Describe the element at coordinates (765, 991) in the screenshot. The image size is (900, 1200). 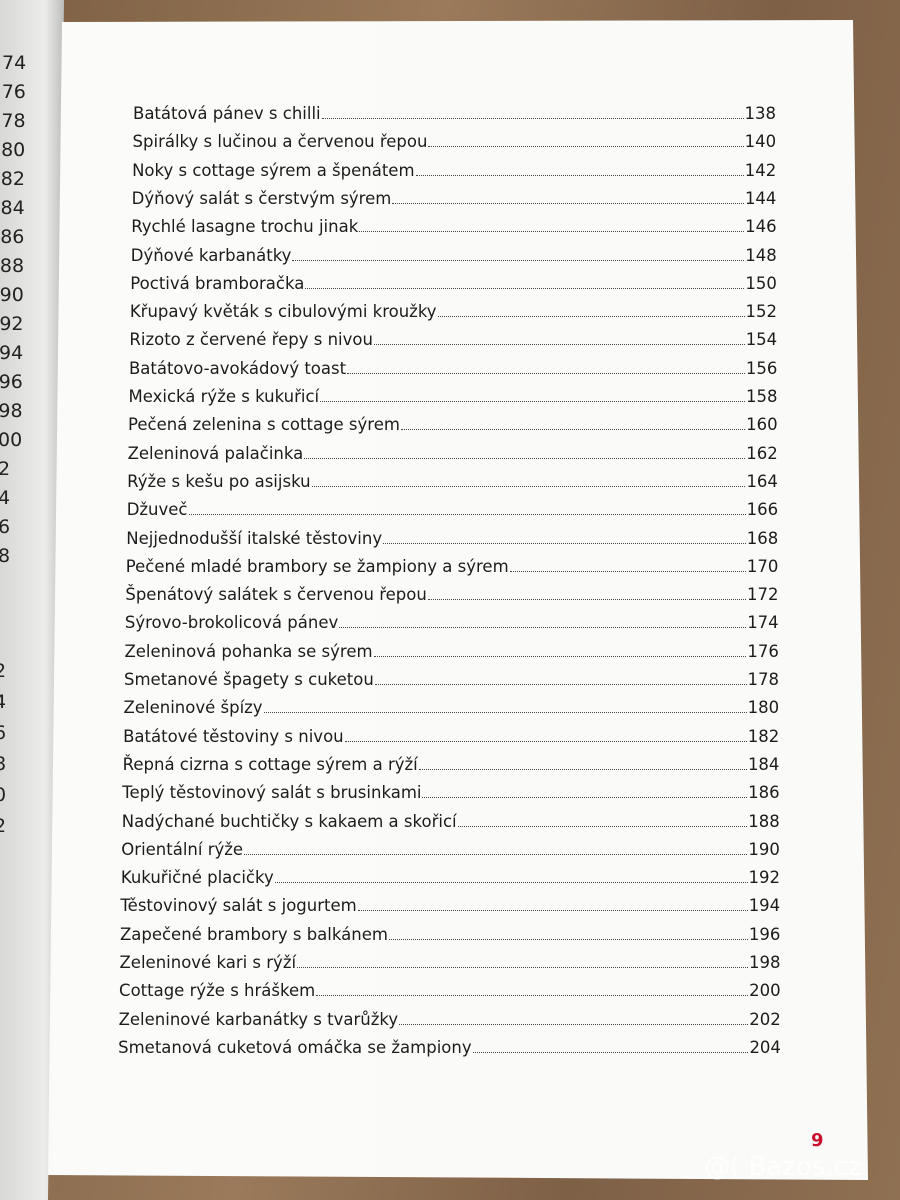
I see `toc-page: 200` at that location.